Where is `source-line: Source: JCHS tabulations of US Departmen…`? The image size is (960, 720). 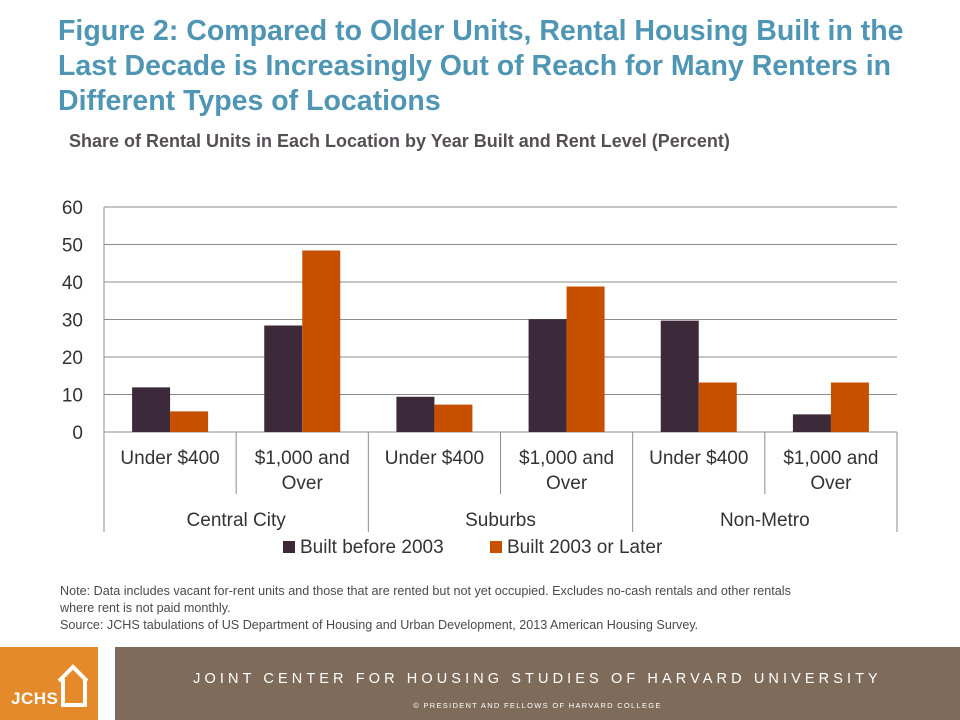 source-line: Source: JCHS tabulations of US Departmen… is located at coordinates (379, 625).